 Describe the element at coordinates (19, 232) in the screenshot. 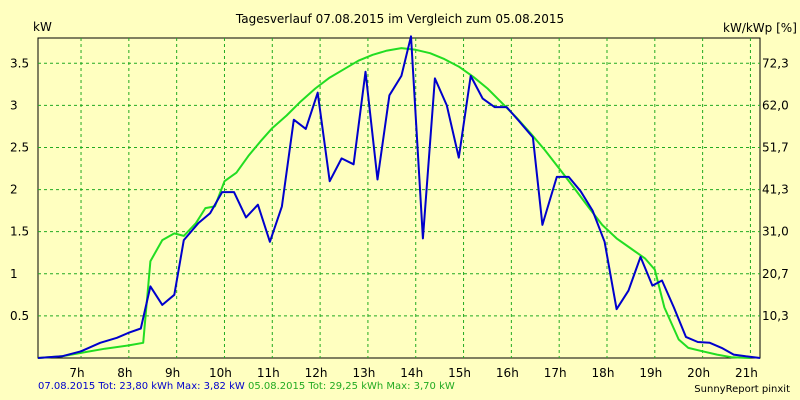

I see `y-tick-label-left: 1.5` at that location.